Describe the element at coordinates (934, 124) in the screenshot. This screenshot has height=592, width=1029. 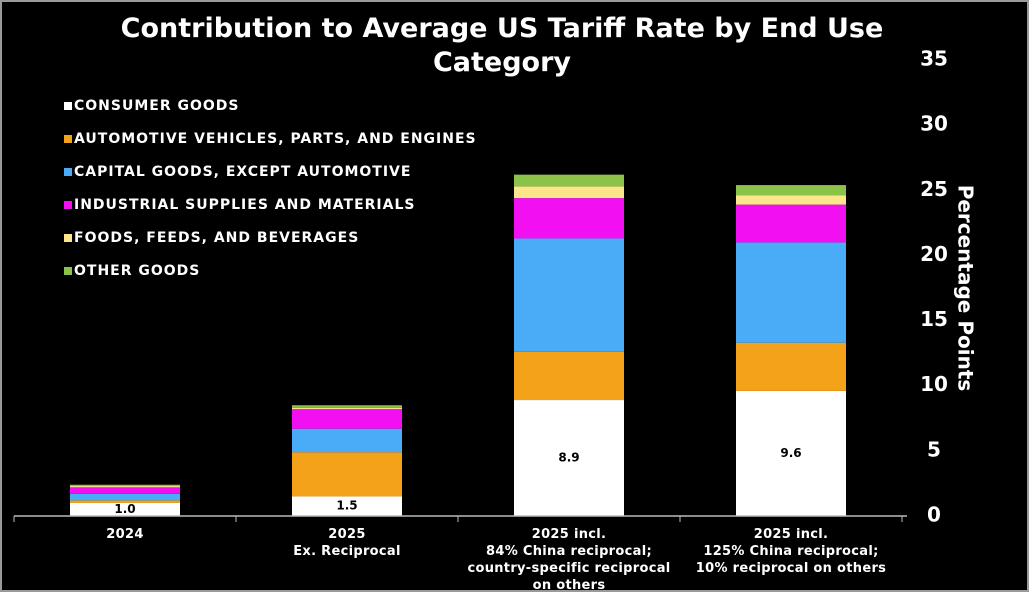
I see `y-tick-label: 30` at that location.